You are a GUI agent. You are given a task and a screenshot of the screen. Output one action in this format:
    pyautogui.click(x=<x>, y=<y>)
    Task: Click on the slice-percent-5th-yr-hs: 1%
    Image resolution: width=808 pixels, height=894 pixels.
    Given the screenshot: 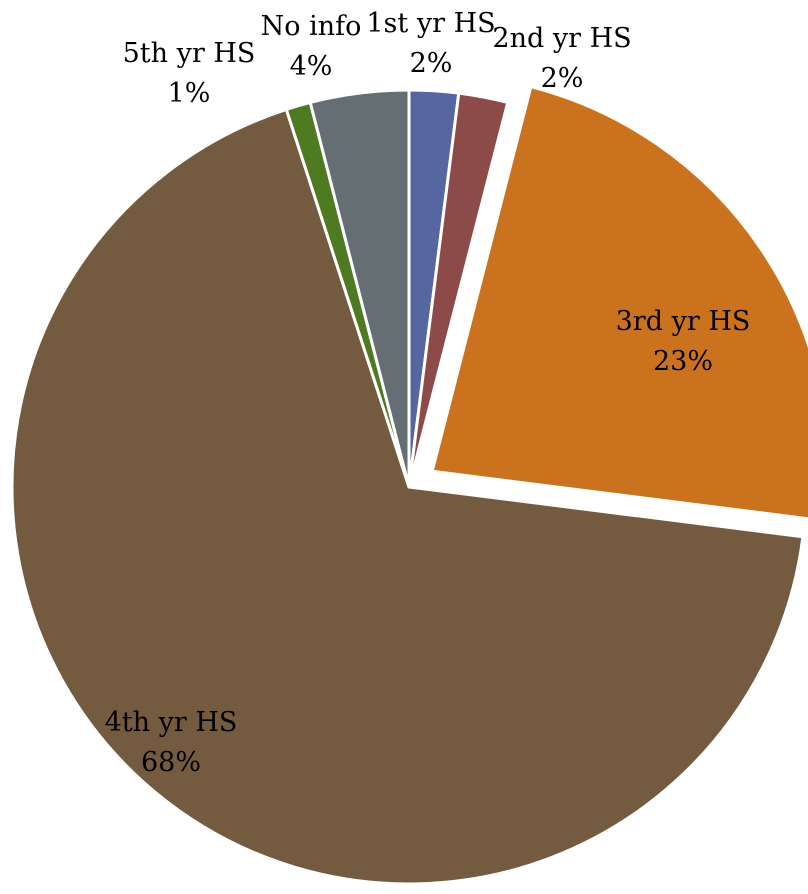 What is the action you would take?
    pyautogui.click(x=189, y=93)
    